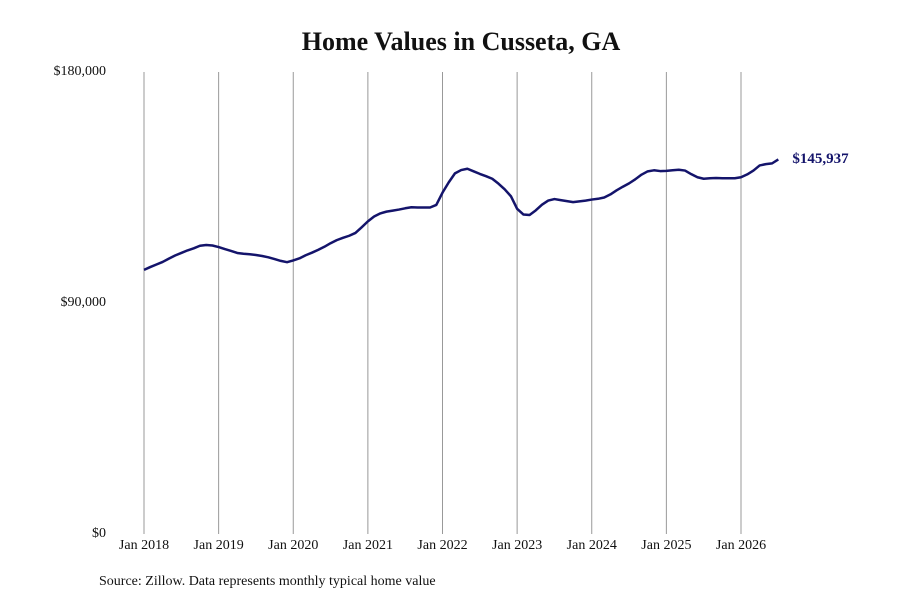 The image size is (900, 600). I want to click on x-tick-label: Jan 2018, so click(144, 545).